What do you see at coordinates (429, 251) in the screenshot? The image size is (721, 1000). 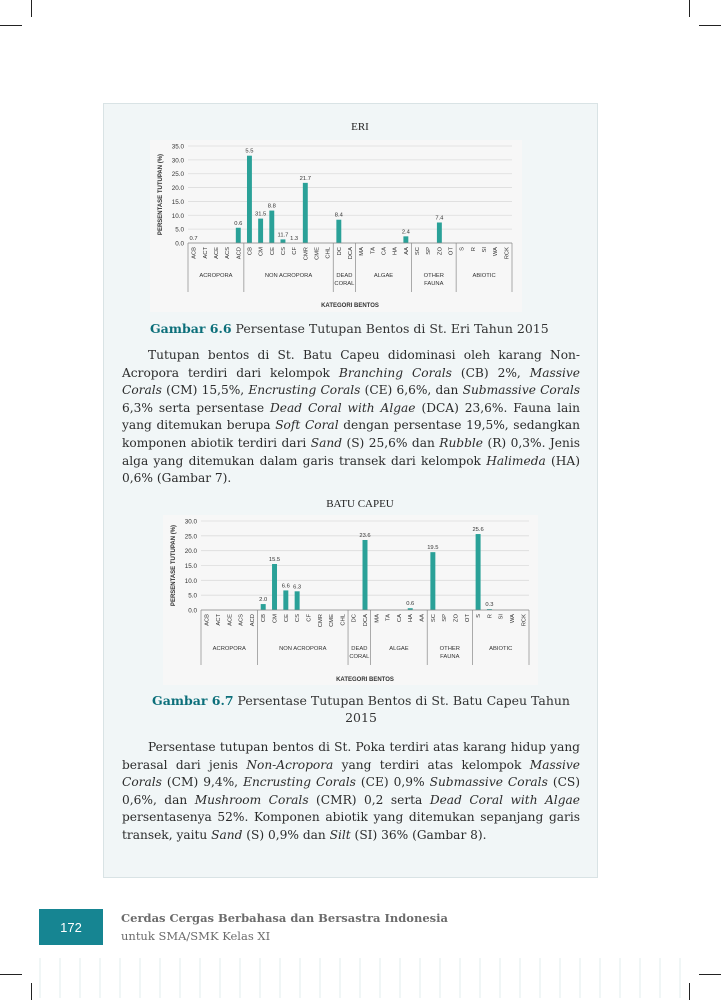 I see `x-tick-label: SP` at bounding box center [429, 251].